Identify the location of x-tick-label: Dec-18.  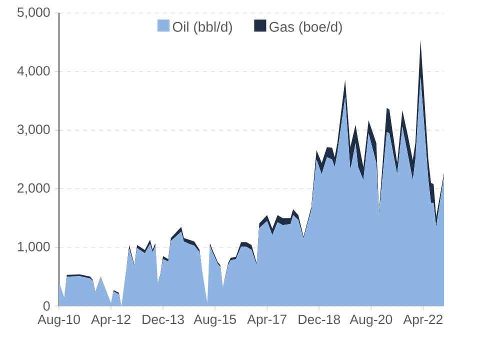
(319, 319).